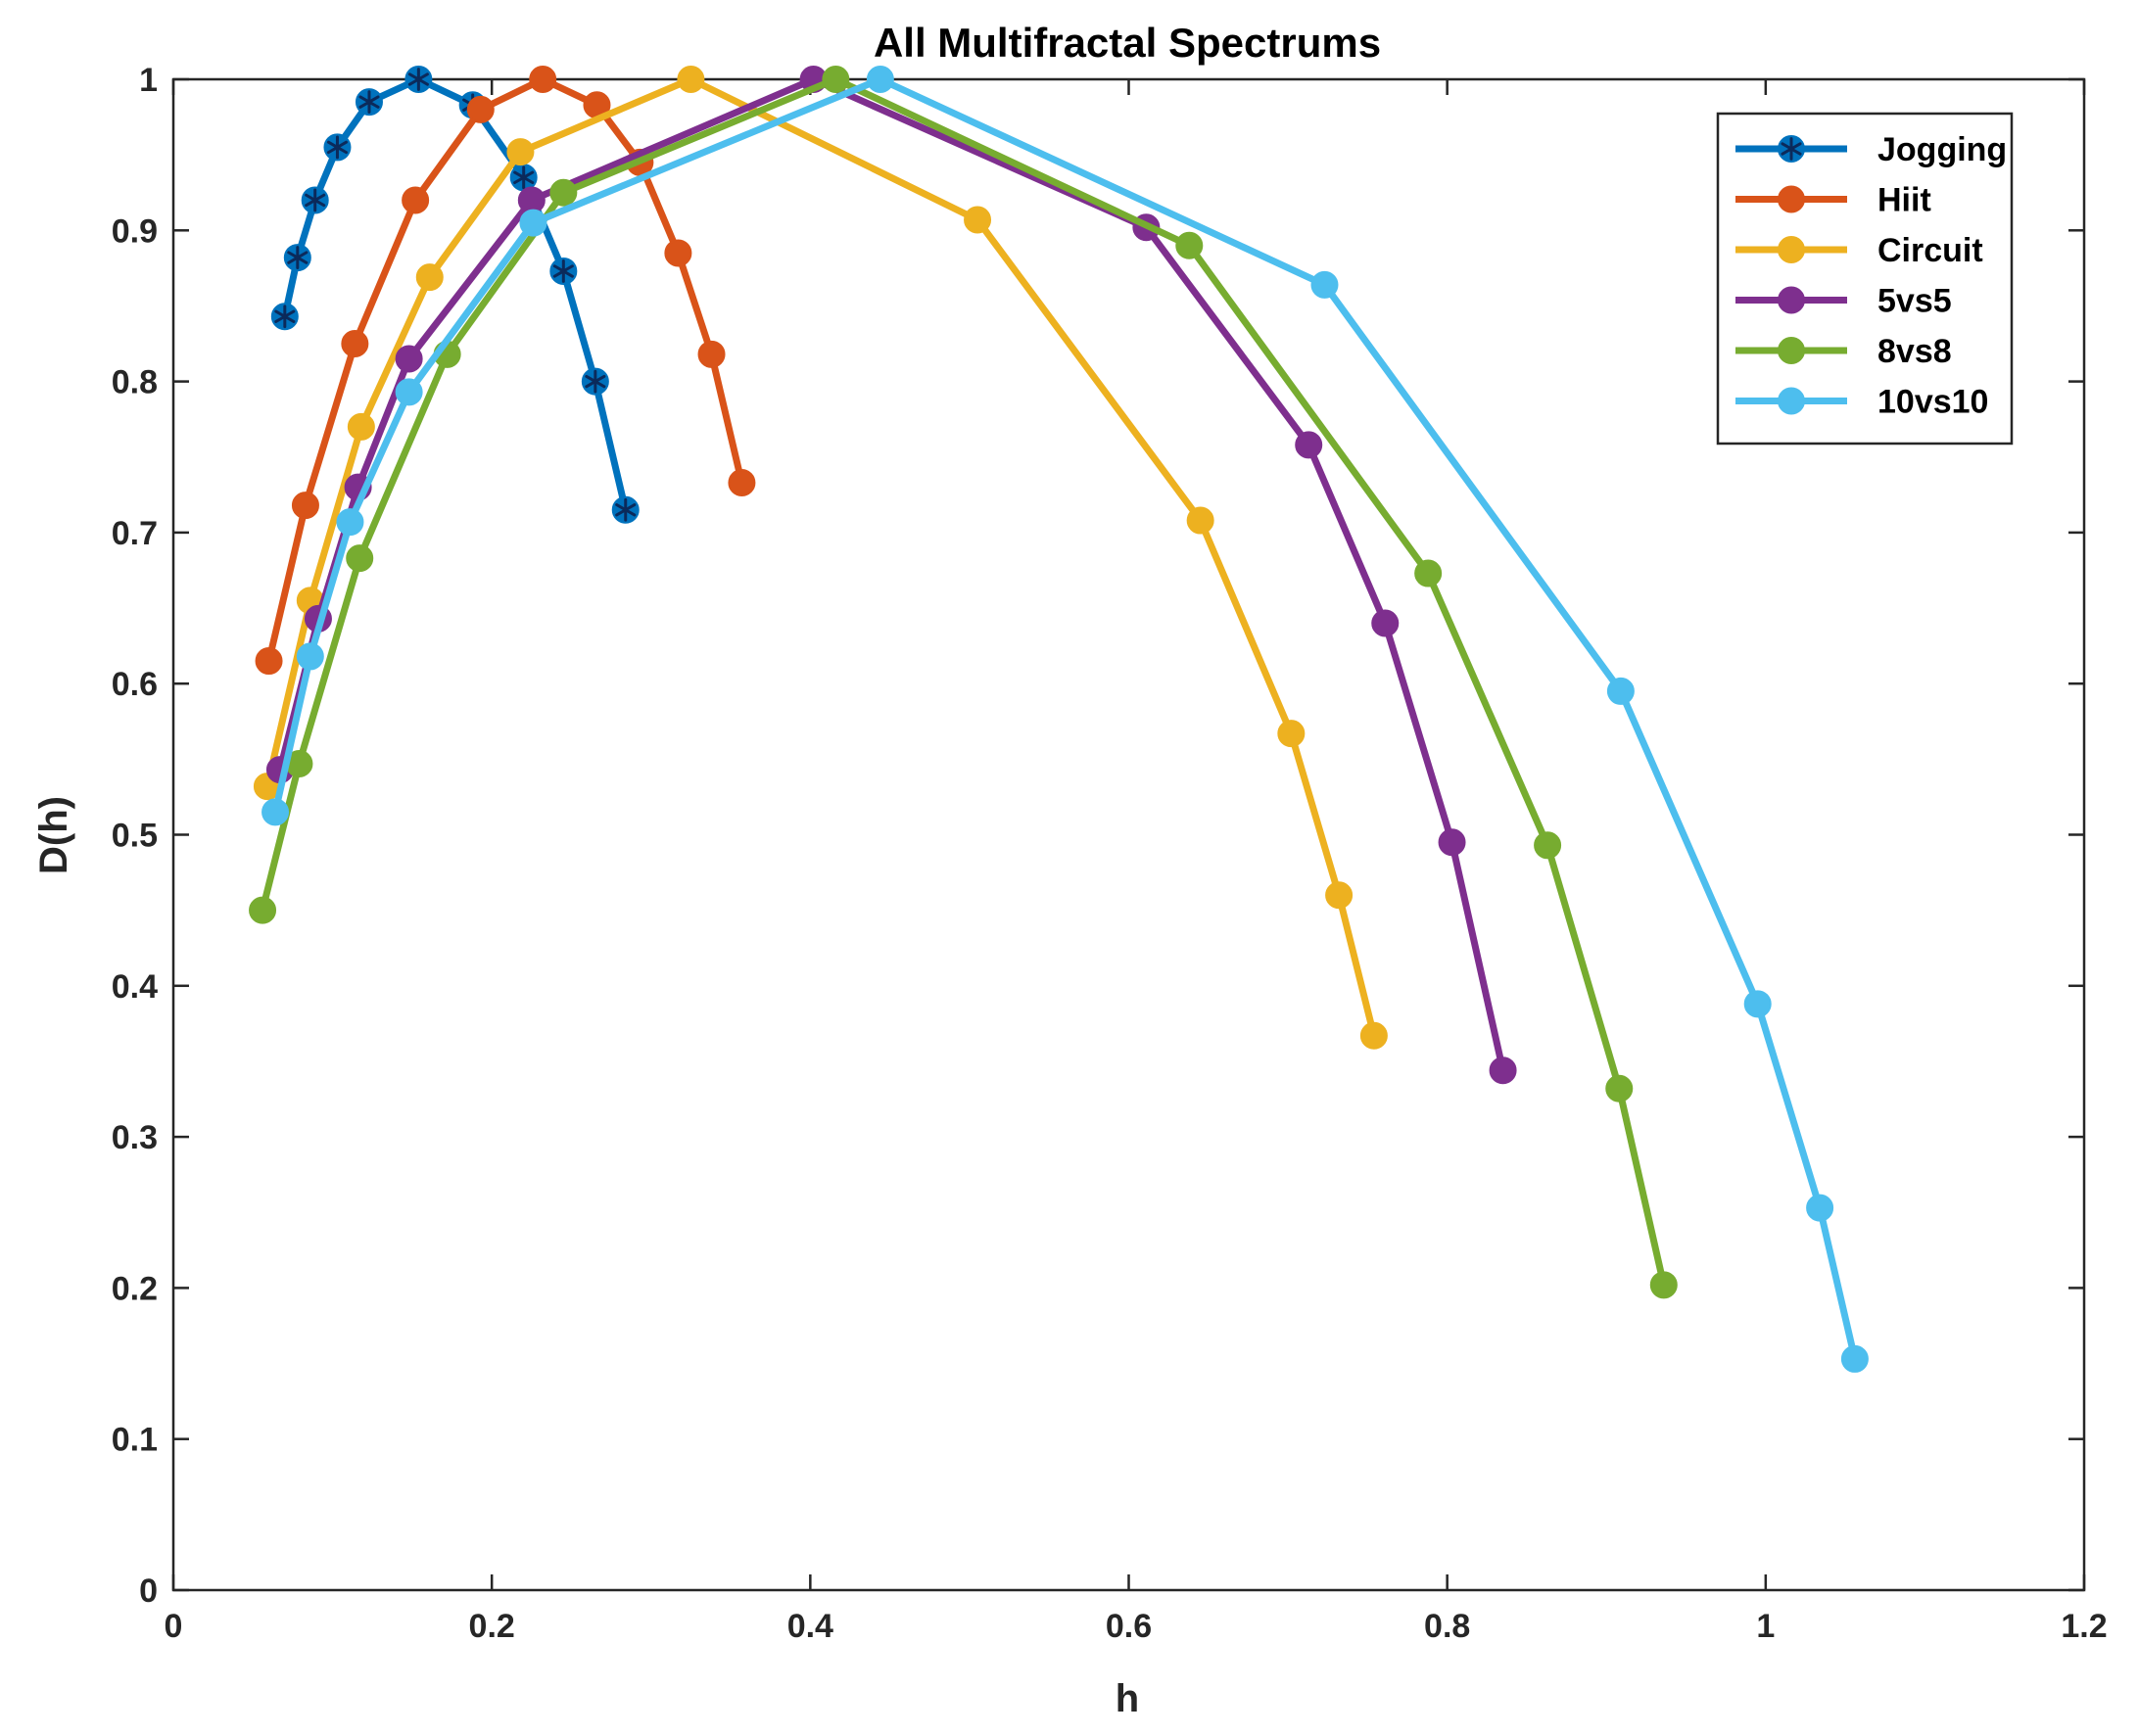  What do you see at coordinates (1904, 200) in the screenshot?
I see `legend-label: Hiit` at bounding box center [1904, 200].